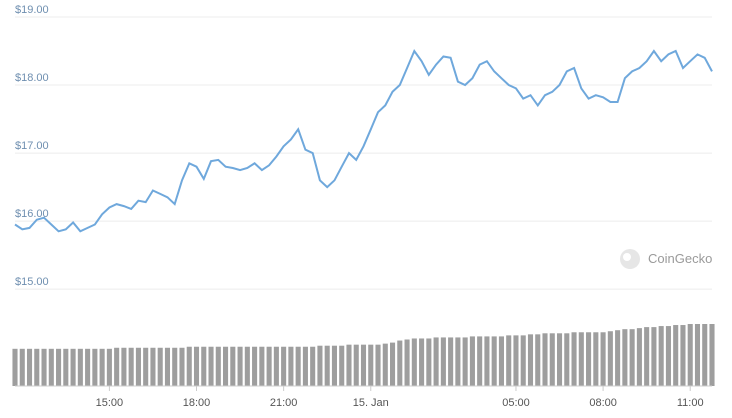 This screenshot has height=418, width=732. I want to click on x-tick-label: 21:00, so click(284, 403).